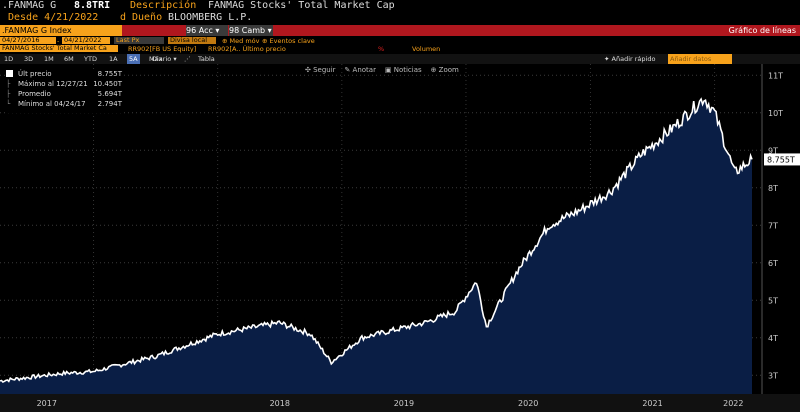 The image size is (800, 412). What do you see at coordinates (762, 30) in the screenshot?
I see `function-title: Gráfico de líneas` at bounding box center [762, 30].